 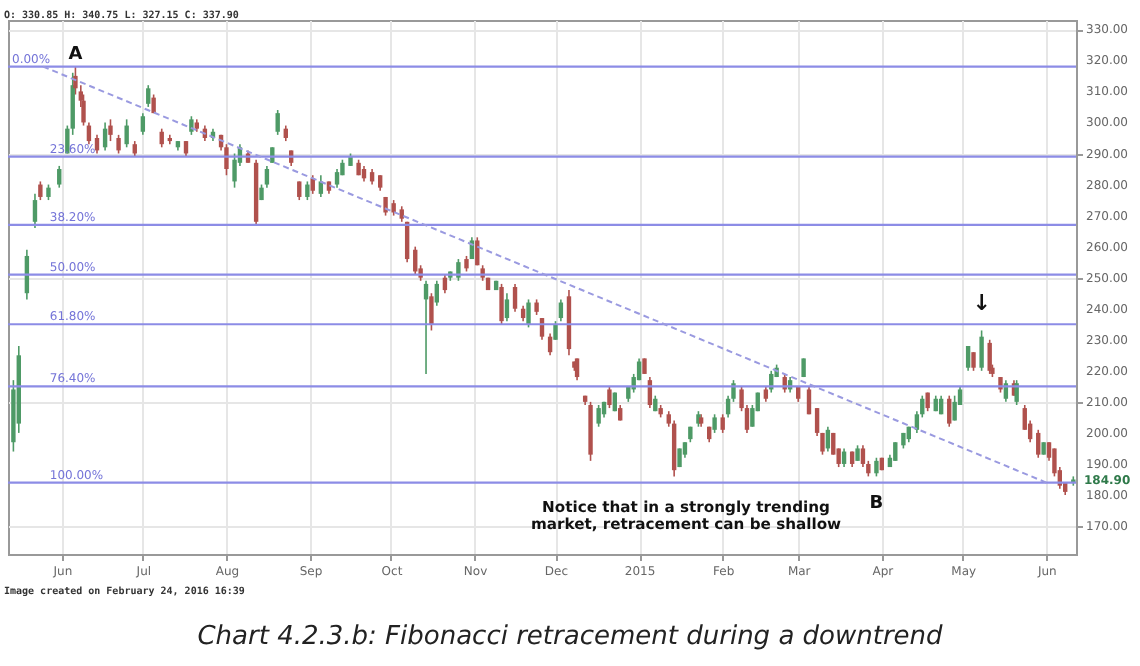 I want to click on annotation: ↓, so click(x=981, y=303).